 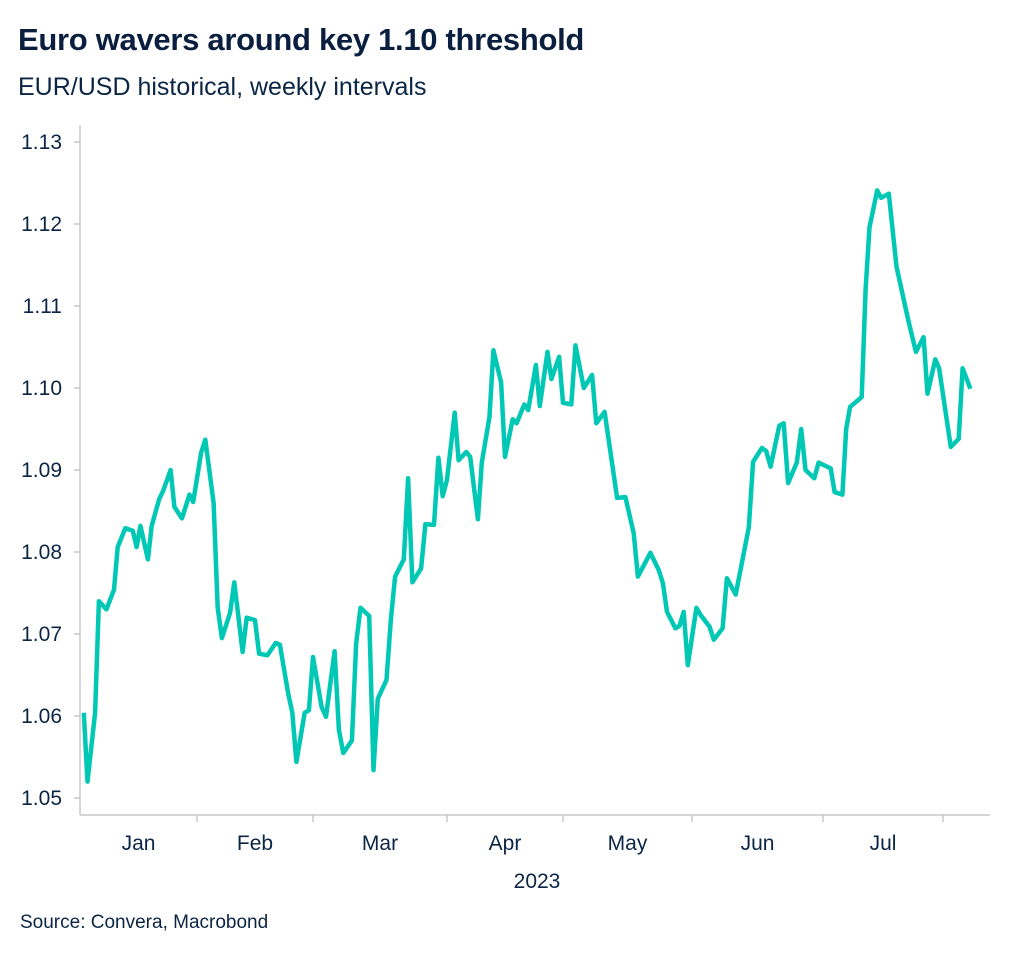 What do you see at coordinates (41, 470) in the screenshot?
I see `y-tick-label: 1.09` at bounding box center [41, 470].